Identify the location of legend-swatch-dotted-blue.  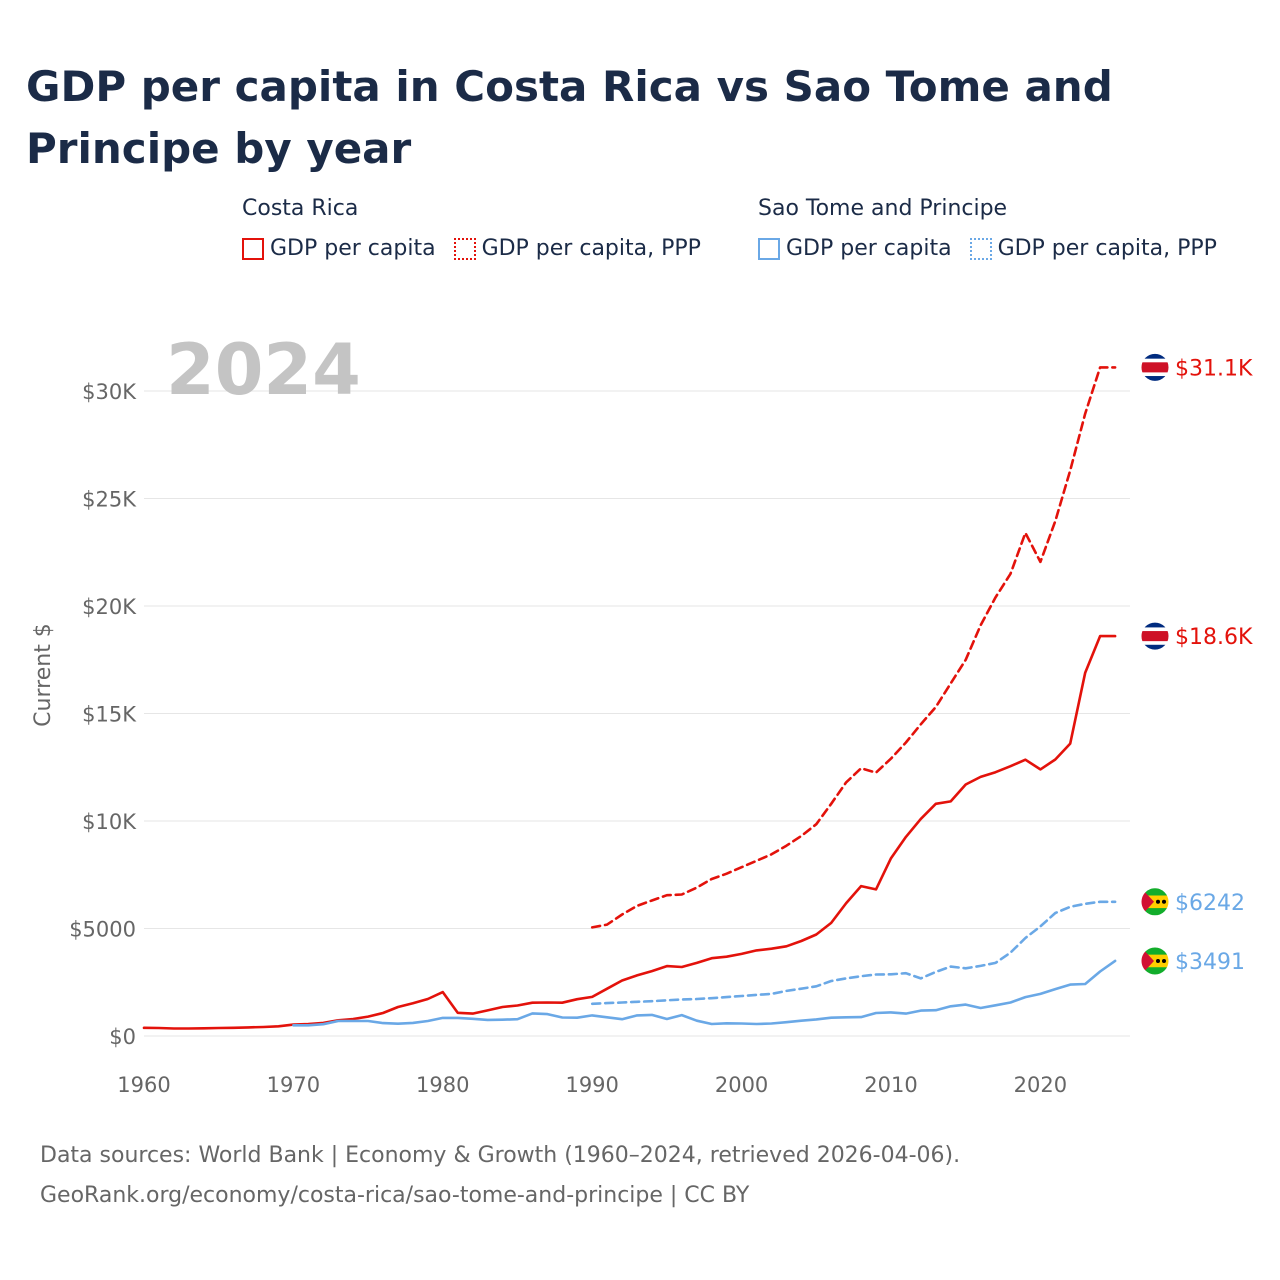
(980, 248).